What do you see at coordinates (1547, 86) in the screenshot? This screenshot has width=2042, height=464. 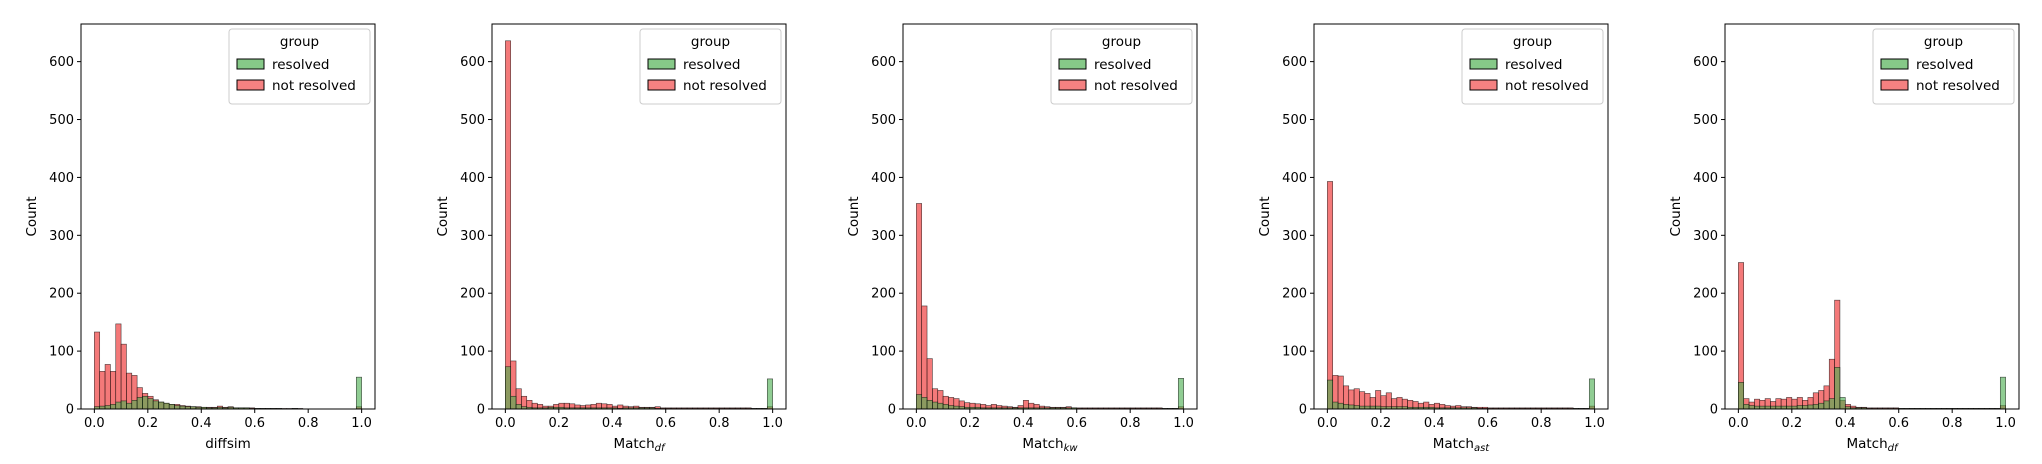 I see `legend-label-not-resolved: not resolved` at bounding box center [1547, 86].